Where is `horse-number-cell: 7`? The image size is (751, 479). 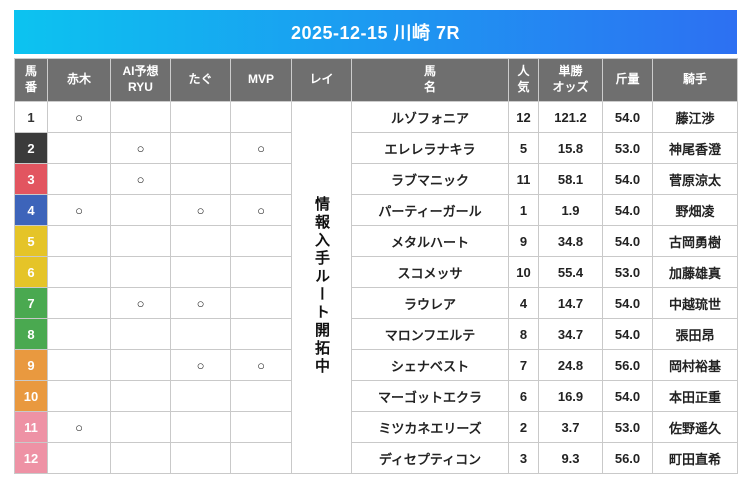 horse-number-cell: 7 is located at coordinates (31, 303).